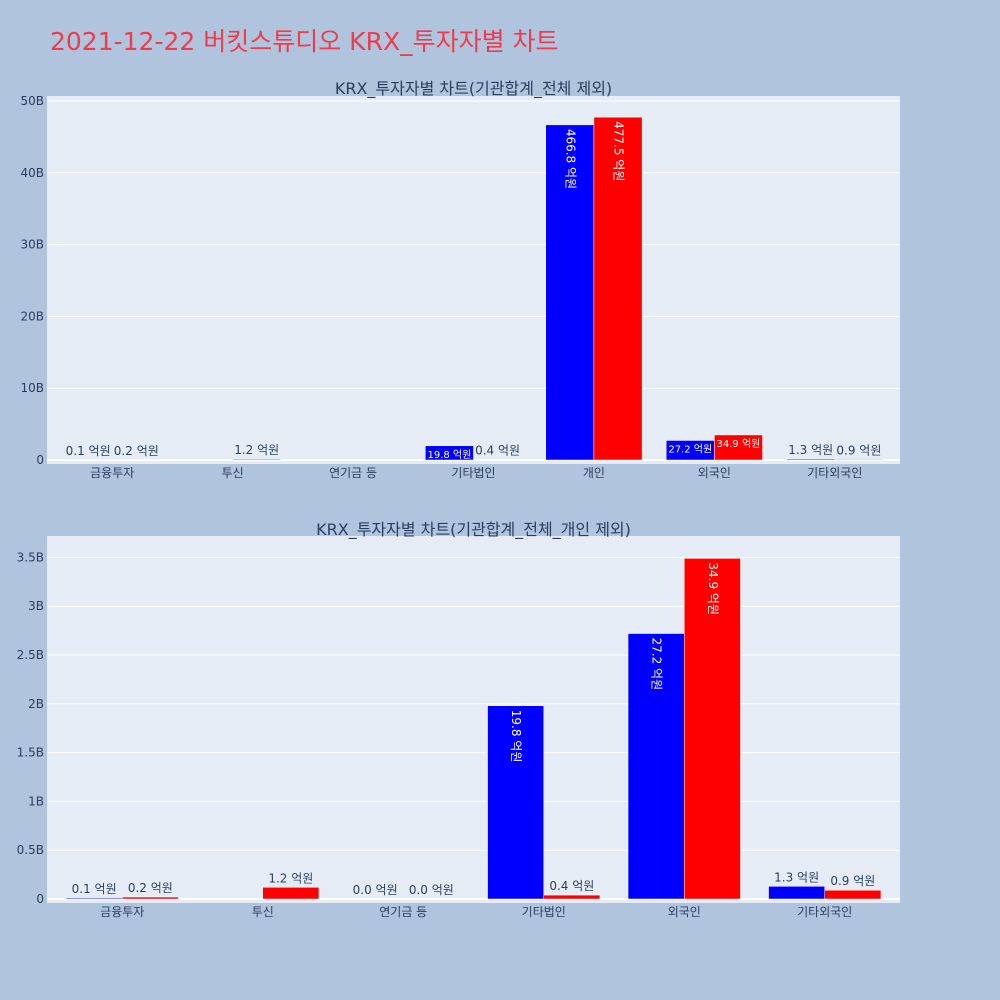  What do you see at coordinates (739, 444) in the screenshot?
I see `chart1-data-label: 34.9 억원` at bounding box center [739, 444].